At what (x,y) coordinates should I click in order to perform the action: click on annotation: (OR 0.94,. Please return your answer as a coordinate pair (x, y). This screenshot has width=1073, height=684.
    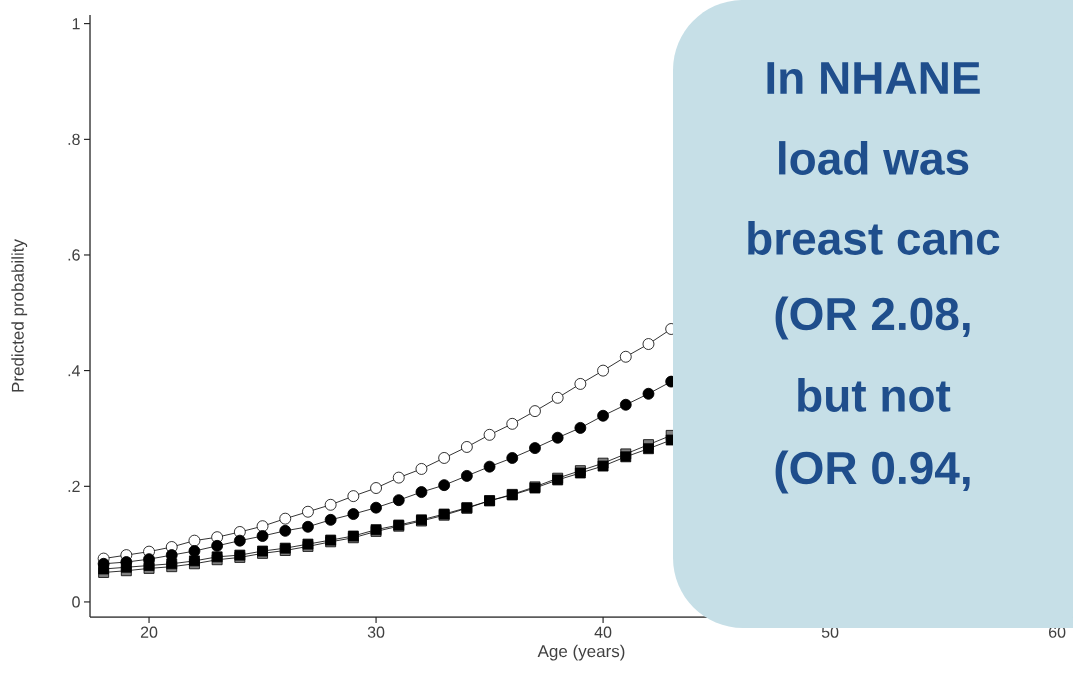
    Looking at the image, I should click on (872, 472).